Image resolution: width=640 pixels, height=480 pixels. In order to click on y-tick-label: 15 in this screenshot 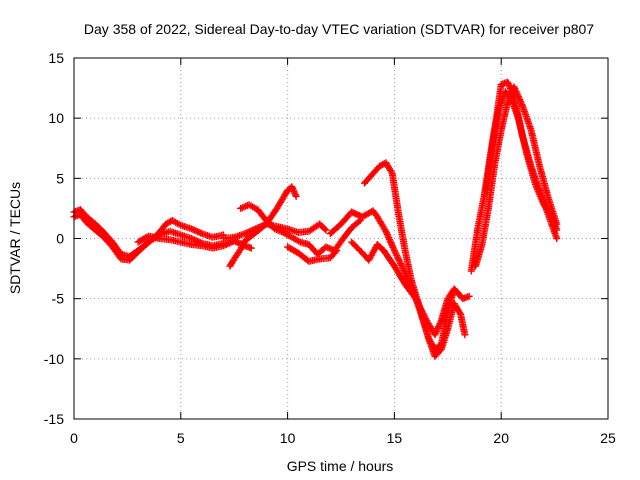, I will do `click(56, 58)`.